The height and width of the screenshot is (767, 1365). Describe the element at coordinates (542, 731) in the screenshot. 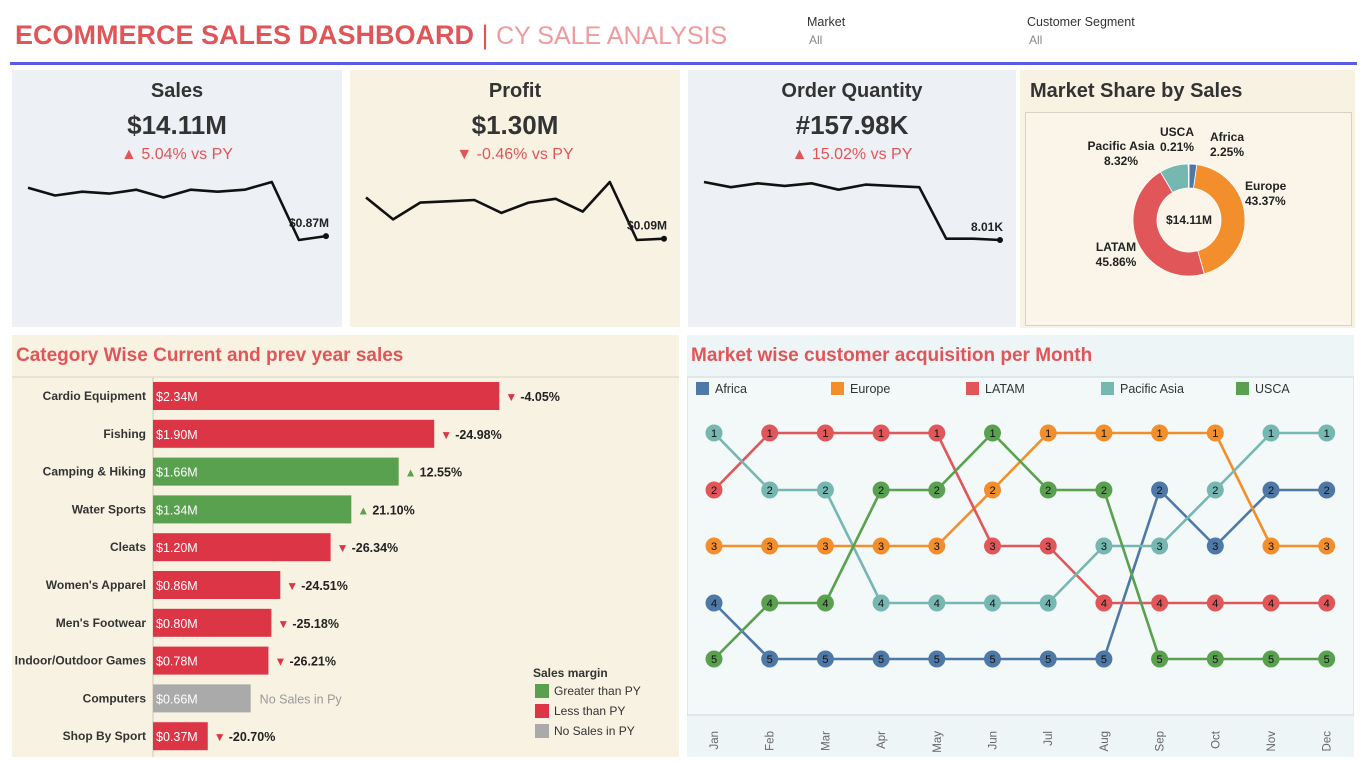

I see `legend-swatch` at that location.